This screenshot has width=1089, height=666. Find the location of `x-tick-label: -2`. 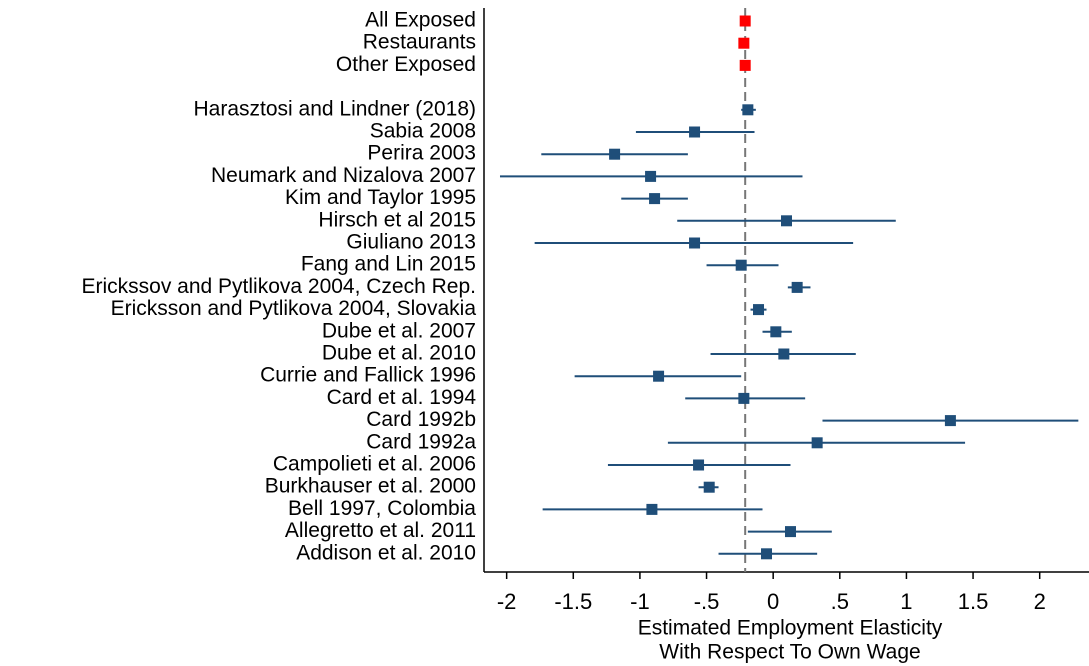

x-tick-label: -2 is located at coordinates (507, 601).